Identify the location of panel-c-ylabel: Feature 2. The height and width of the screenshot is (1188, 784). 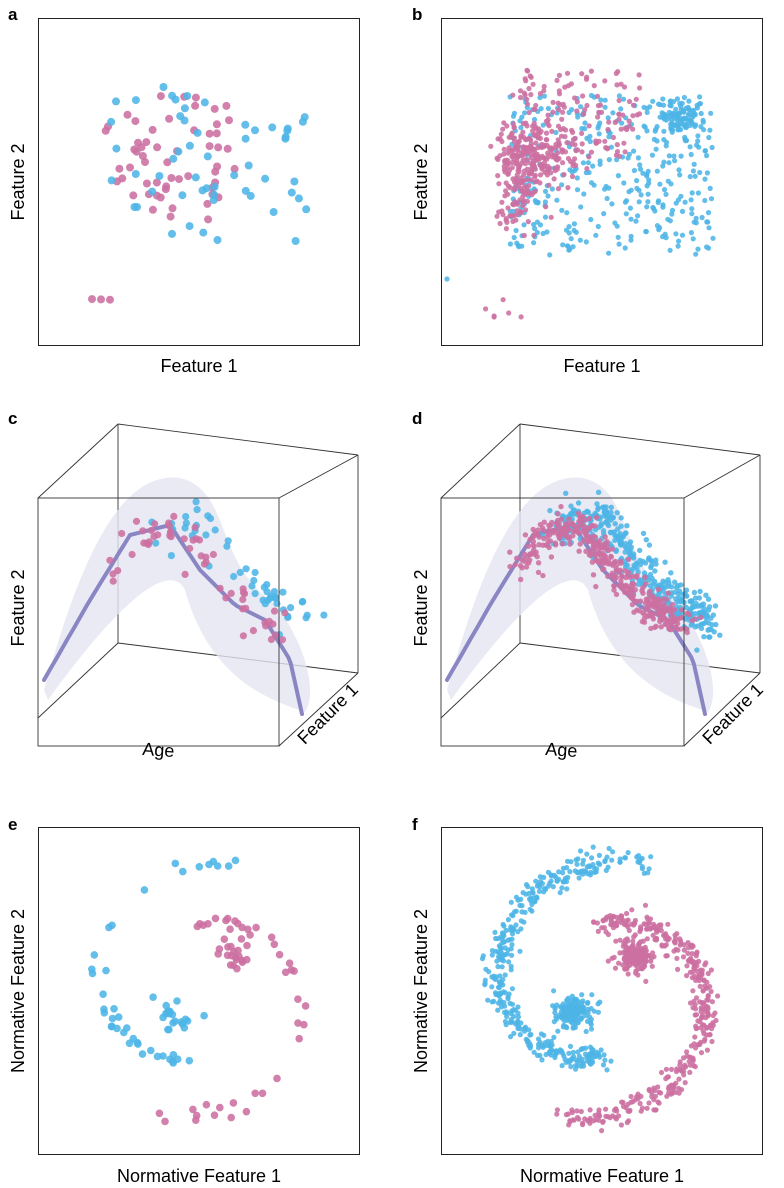
(18, 607).